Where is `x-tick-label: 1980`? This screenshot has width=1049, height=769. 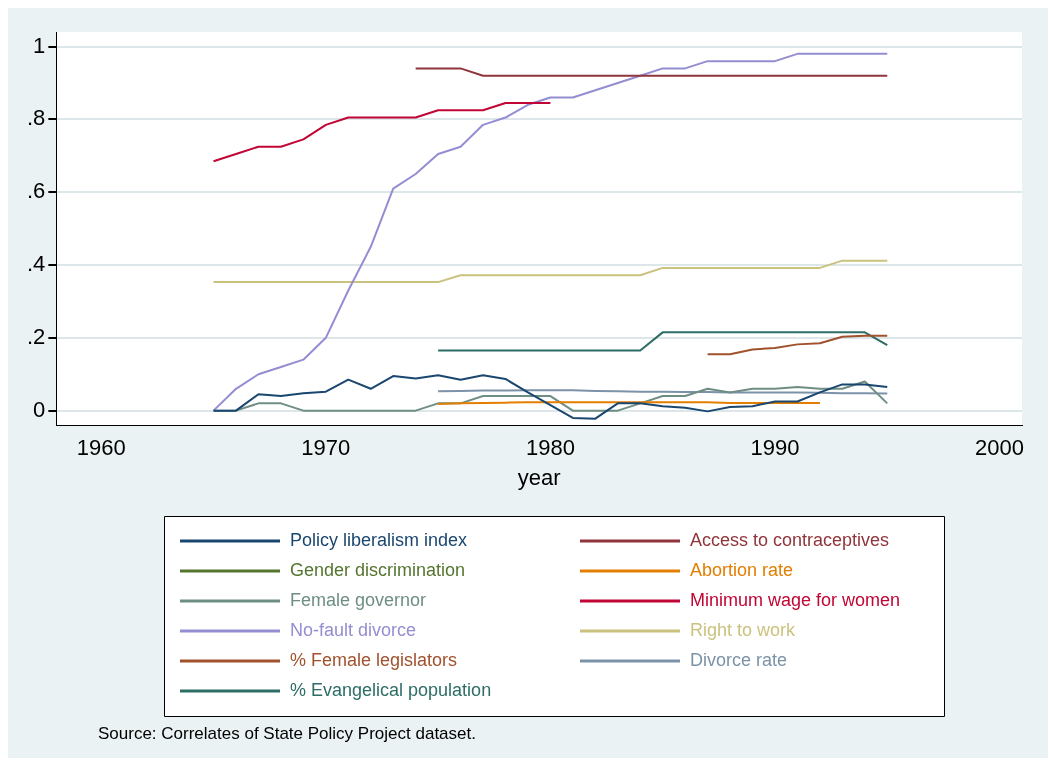 x-tick-label: 1980 is located at coordinates (550, 448).